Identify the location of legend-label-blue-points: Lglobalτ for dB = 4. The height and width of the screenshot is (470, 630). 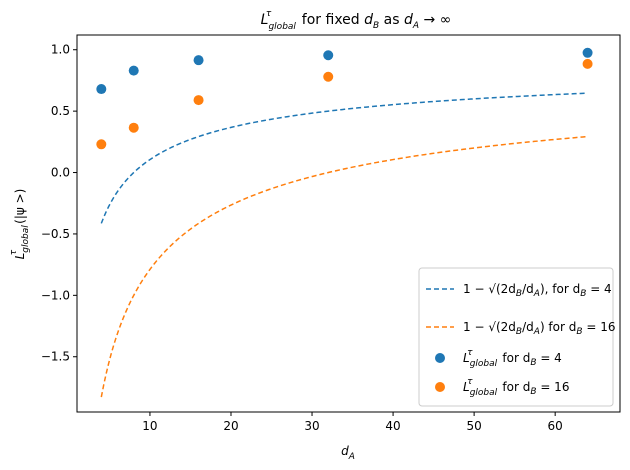
(512, 358).